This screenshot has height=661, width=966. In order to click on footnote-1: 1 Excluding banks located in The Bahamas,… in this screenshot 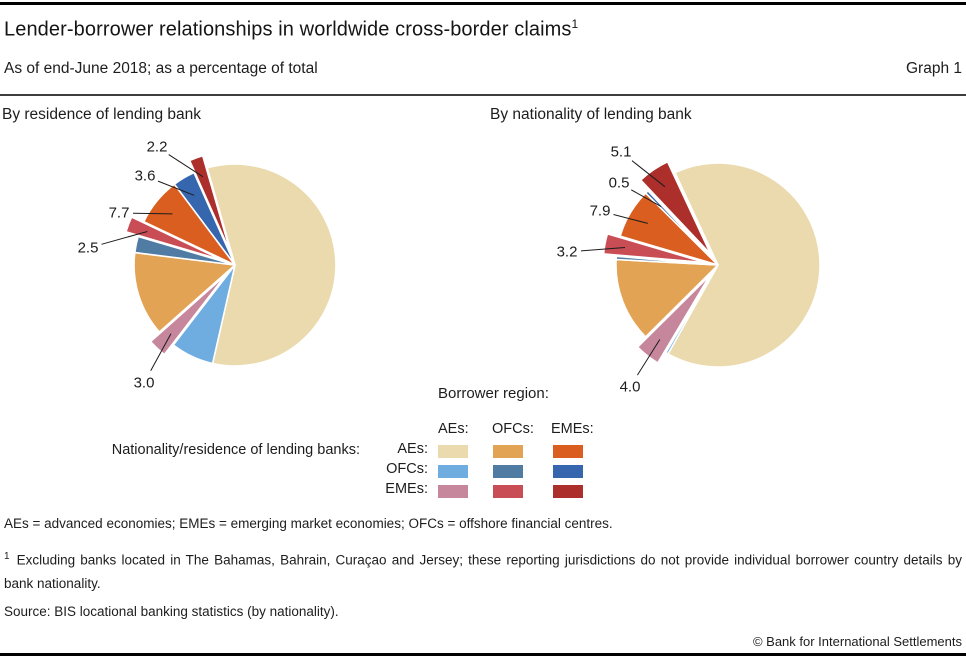, I will do `click(483, 570)`.